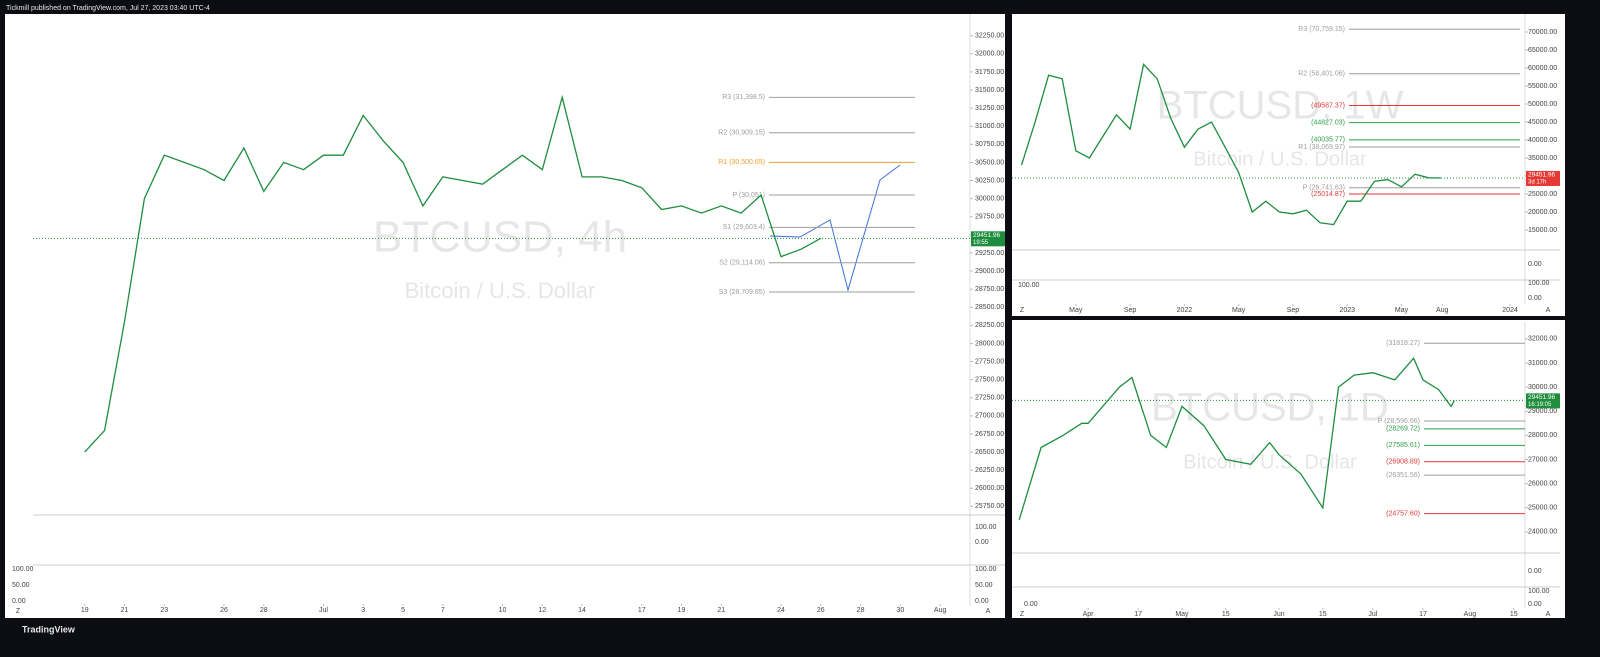  I want to click on x-tick-label: Jul, so click(1372, 614).